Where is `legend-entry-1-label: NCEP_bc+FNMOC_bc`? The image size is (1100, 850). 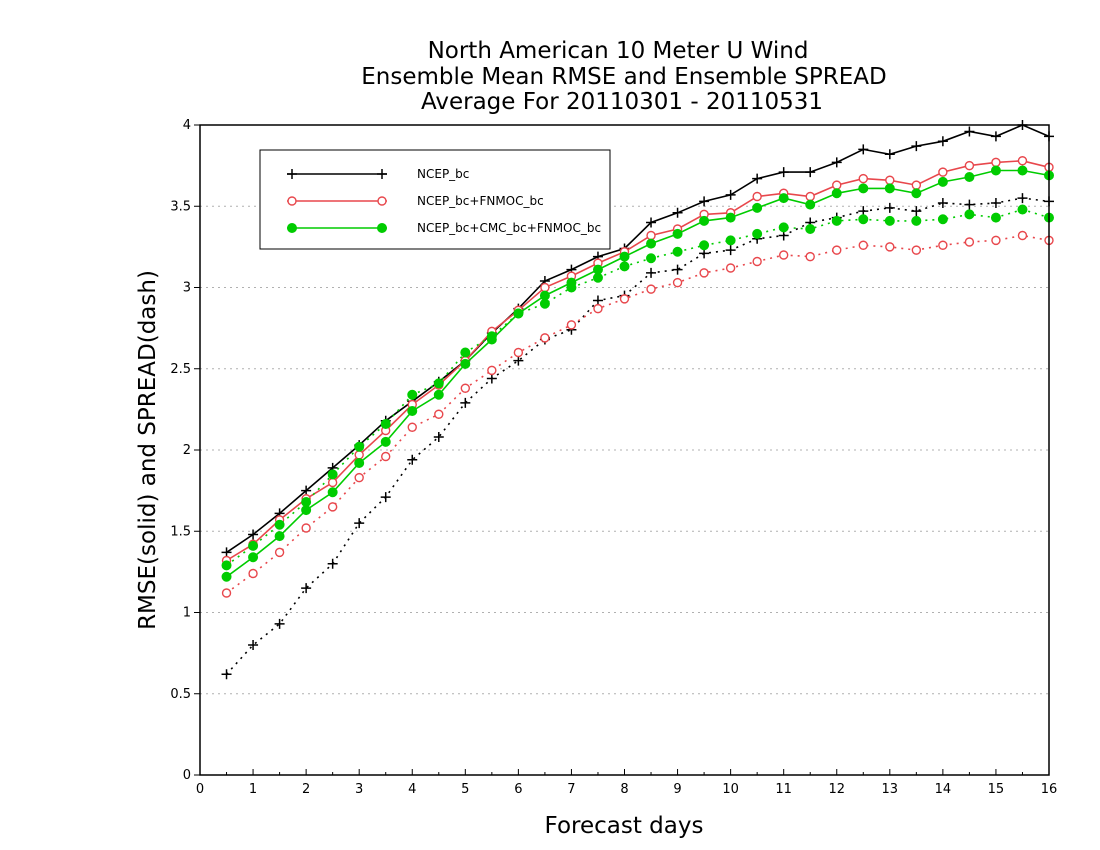
legend-entry-1-label: NCEP_bc+FNMOC_bc is located at coordinates (480, 201).